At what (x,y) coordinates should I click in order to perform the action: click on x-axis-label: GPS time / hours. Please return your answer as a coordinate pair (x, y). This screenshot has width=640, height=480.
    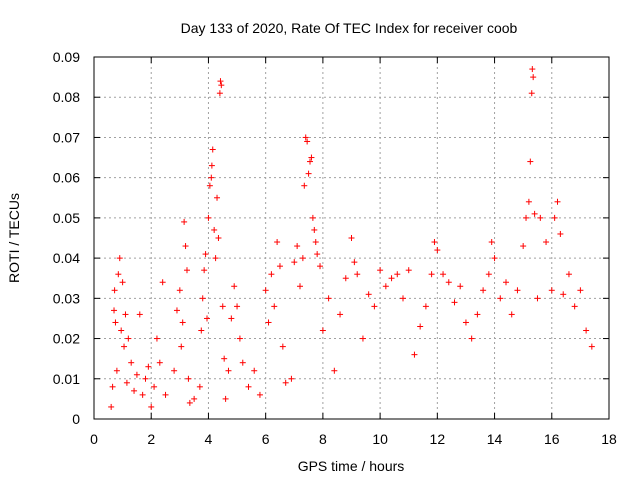
    Looking at the image, I should click on (351, 466).